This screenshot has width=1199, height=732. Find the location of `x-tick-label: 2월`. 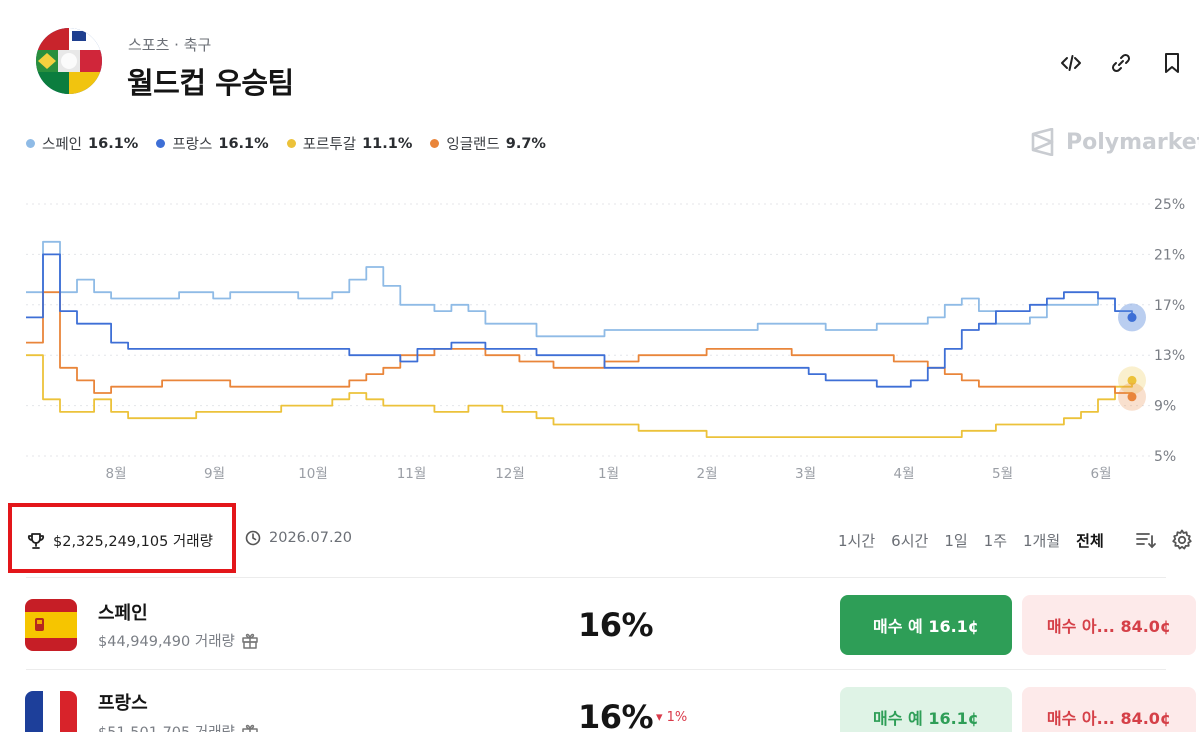

x-tick-label: 2월 is located at coordinates (706, 474).